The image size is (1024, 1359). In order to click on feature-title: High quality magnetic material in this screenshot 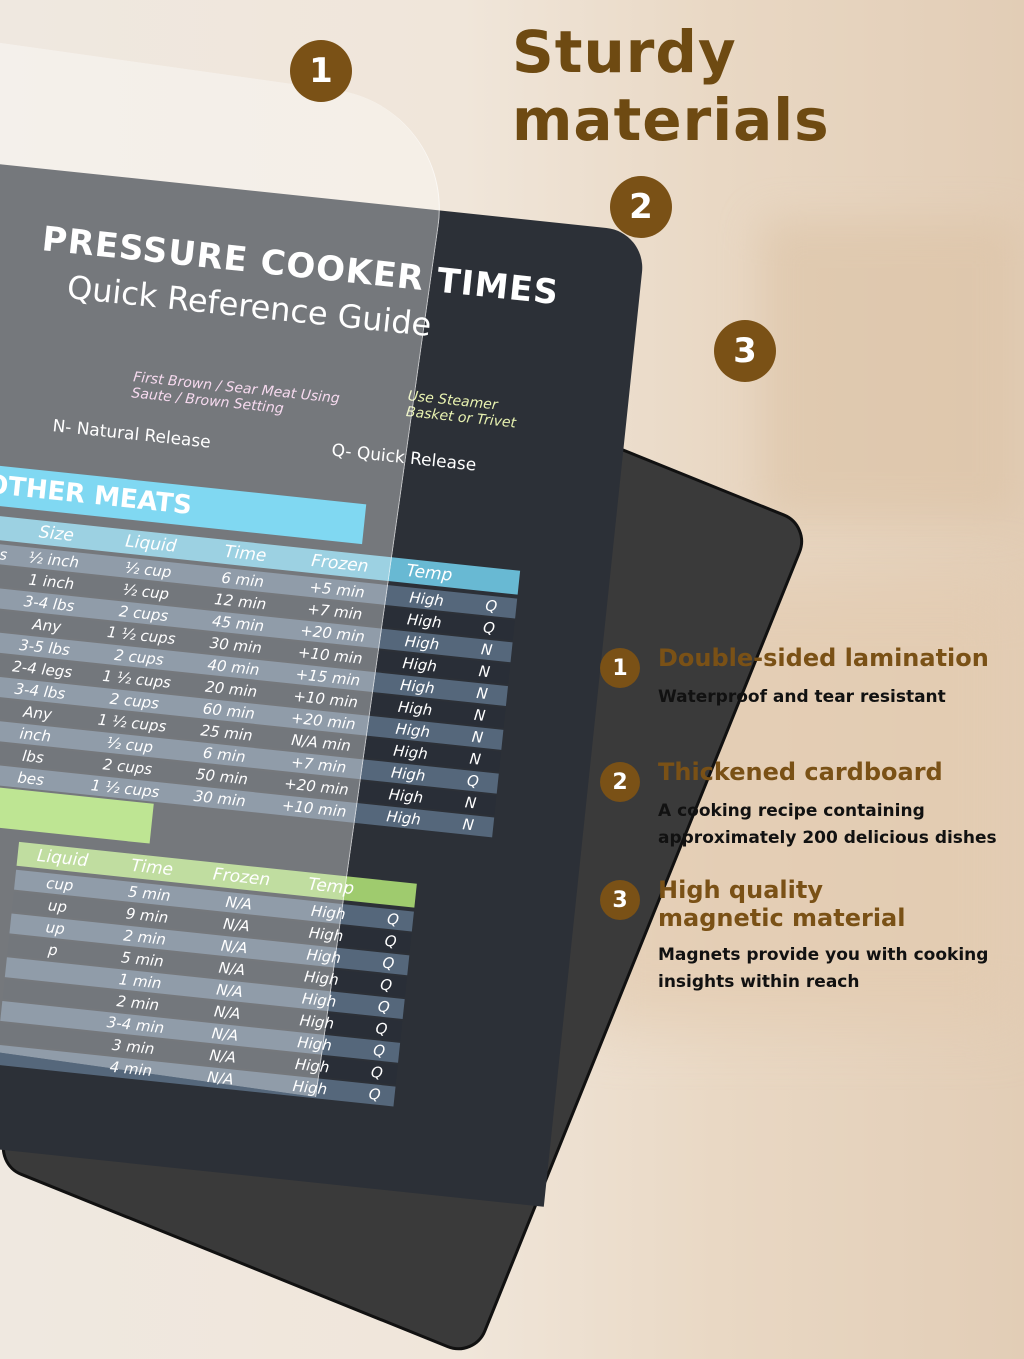, I will do `click(782, 904)`.